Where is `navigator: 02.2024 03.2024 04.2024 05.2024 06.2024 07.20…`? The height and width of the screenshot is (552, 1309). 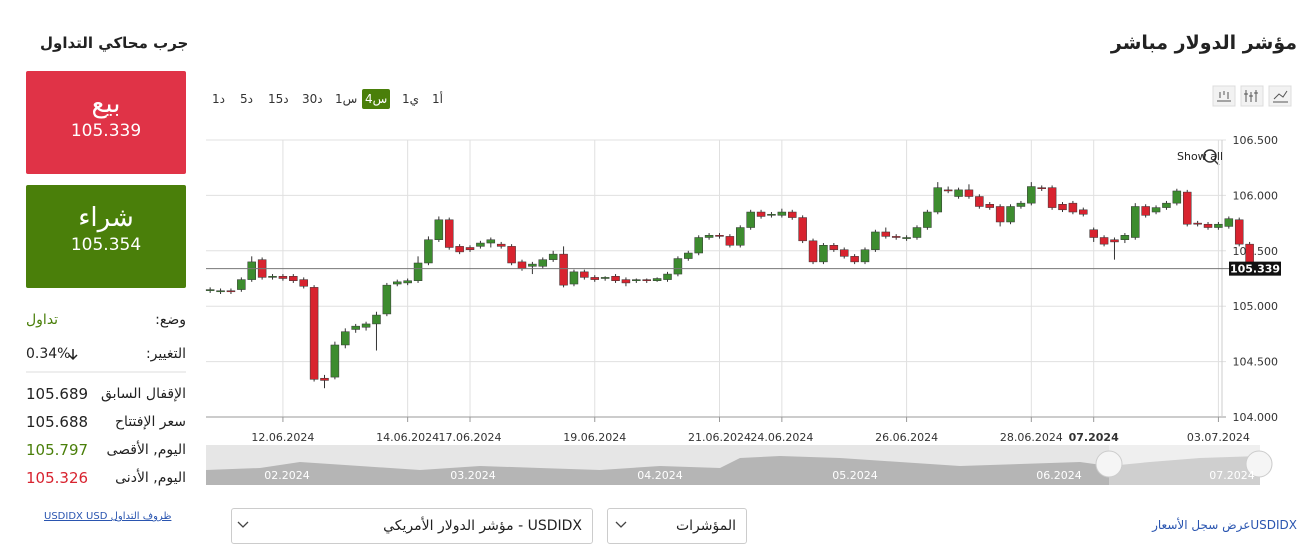
navigator: 02.2024 03.2024 04.2024 05.2024 06.2024 07.20… is located at coordinates (739, 465).